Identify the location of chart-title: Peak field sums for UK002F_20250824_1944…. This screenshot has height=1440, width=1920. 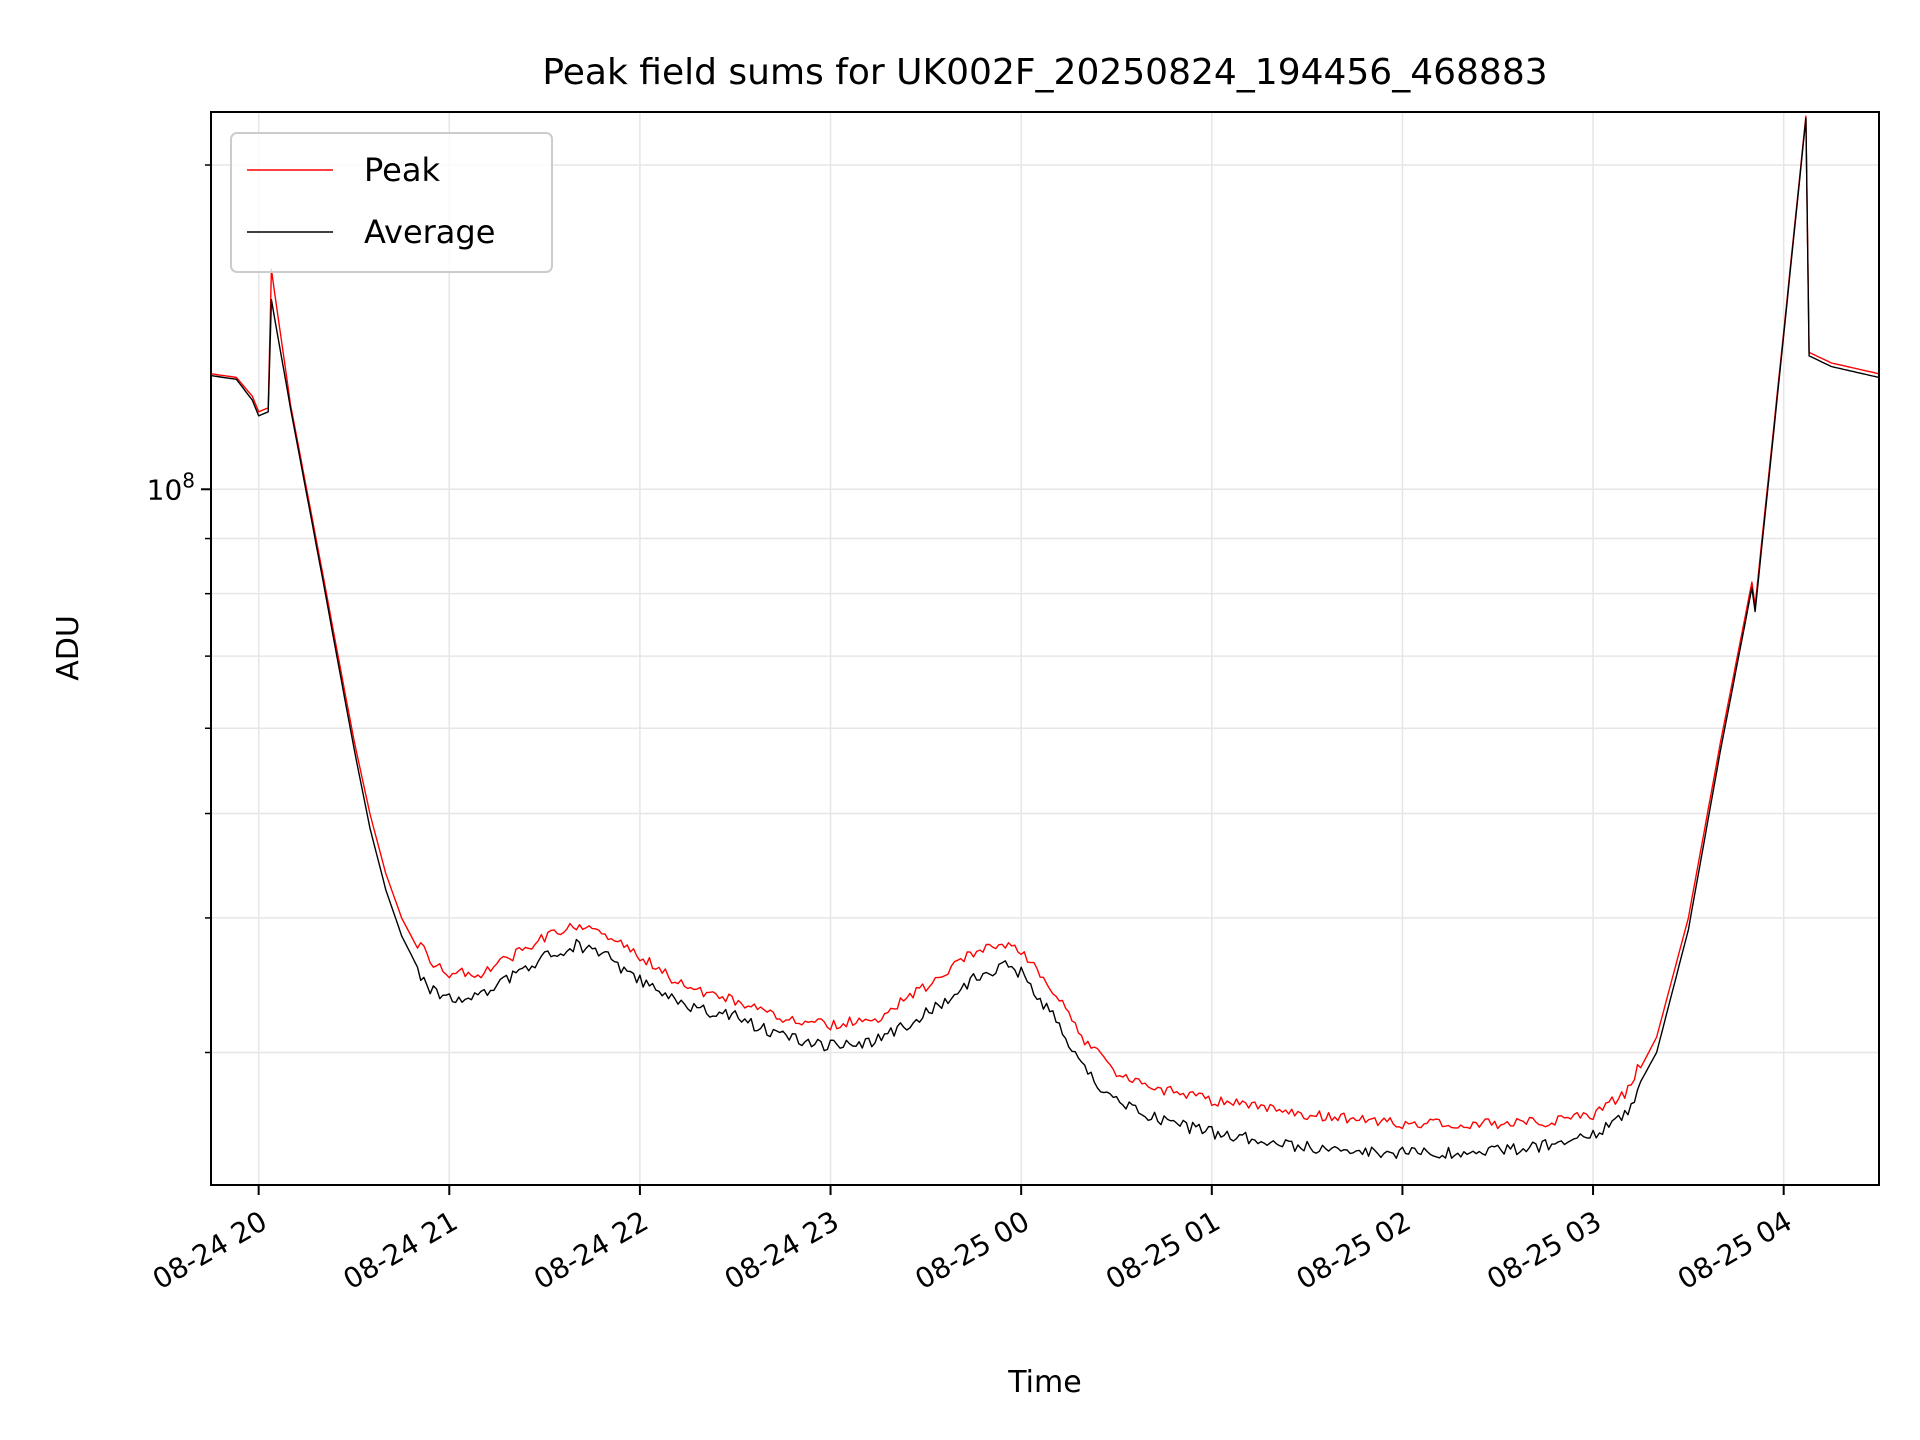
(1044, 72).